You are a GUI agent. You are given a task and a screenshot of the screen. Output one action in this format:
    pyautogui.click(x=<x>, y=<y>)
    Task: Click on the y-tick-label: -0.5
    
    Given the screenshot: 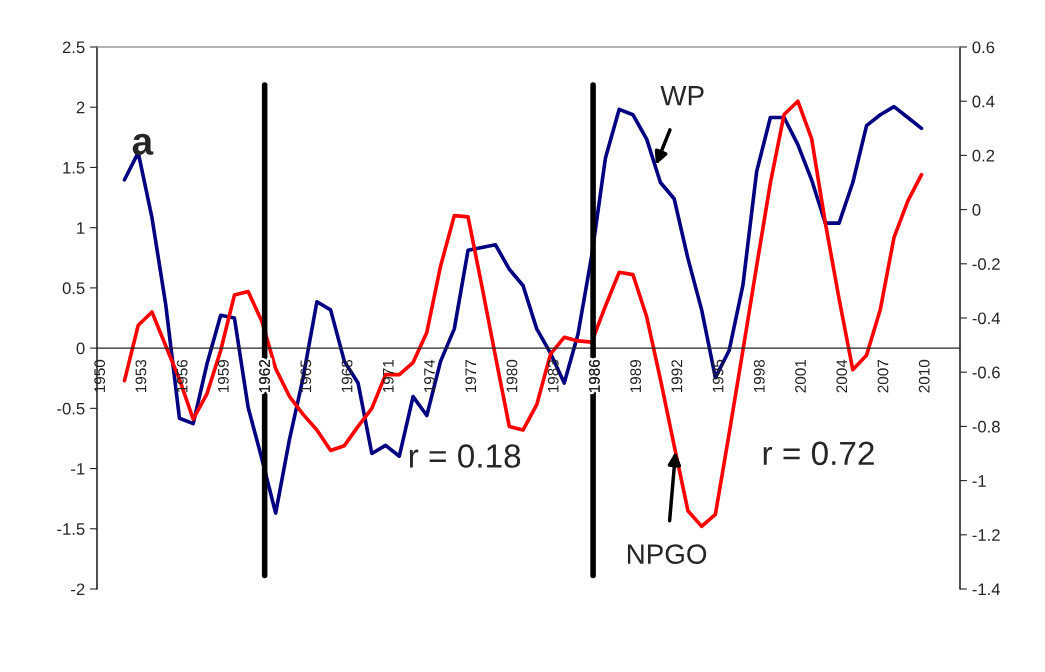 What is the action you would take?
    pyautogui.click(x=71, y=408)
    